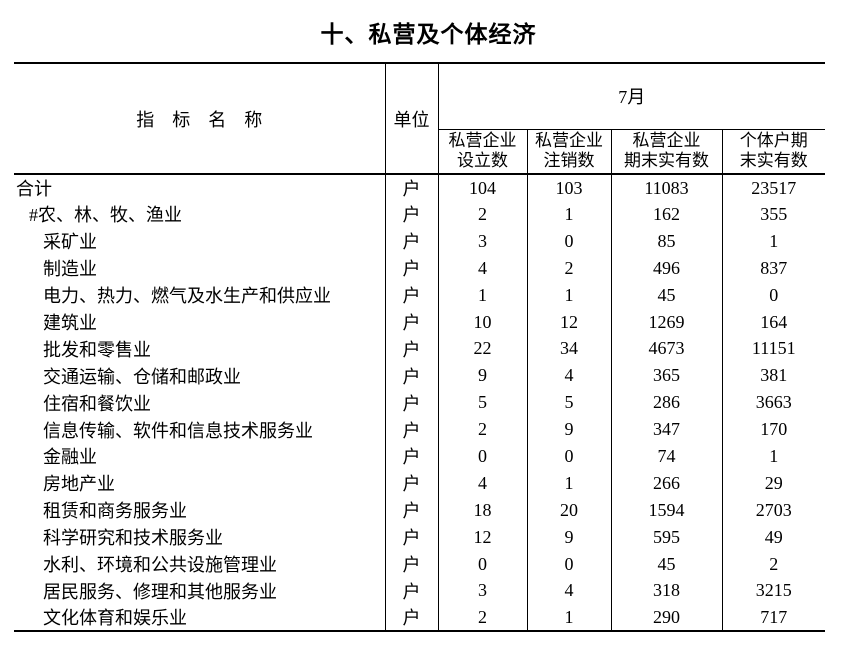  What do you see at coordinates (569, 187) in the screenshot?
I see `value-cell: 103` at bounding box center [569, 187].